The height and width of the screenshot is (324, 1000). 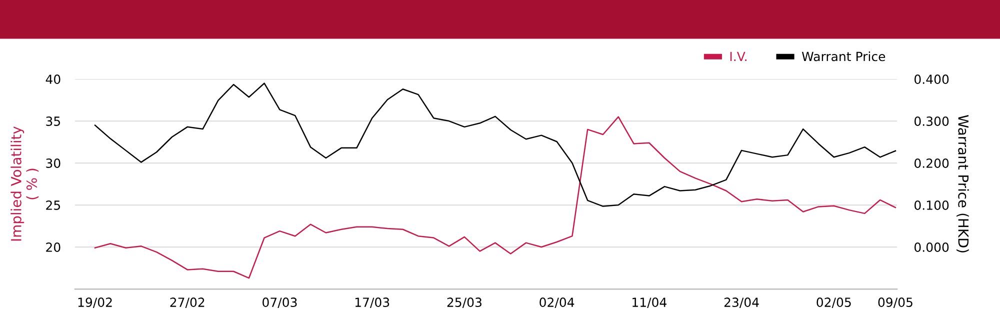 What do you see at coordinates (24, 183) in the screenshot?
I see `y-axis-title: Implied Volatility ( % )` at bounding box center [24, 183].